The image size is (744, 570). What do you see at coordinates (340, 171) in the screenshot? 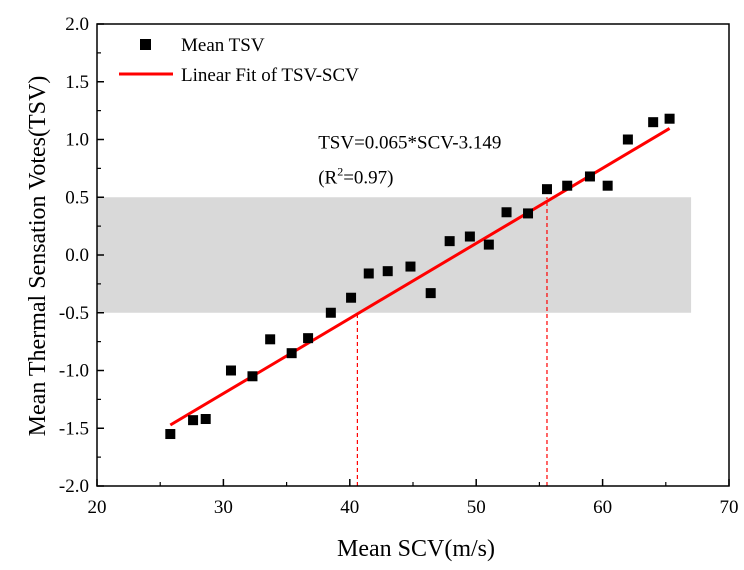
I see `r2-superscript: 2` at bounding box center [340, 171].